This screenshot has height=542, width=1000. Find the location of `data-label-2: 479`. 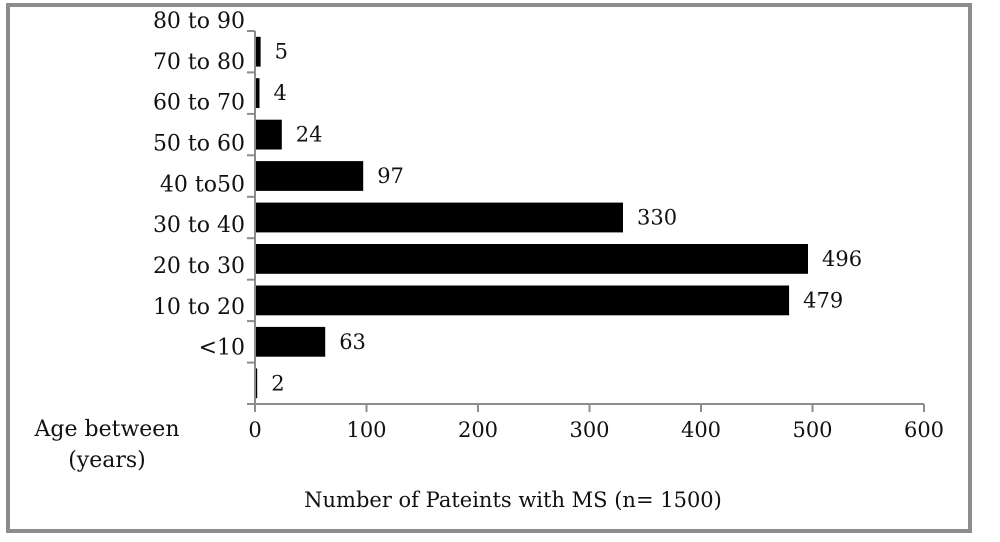

data-label-2: 479 is located at coordinates (823, 300).